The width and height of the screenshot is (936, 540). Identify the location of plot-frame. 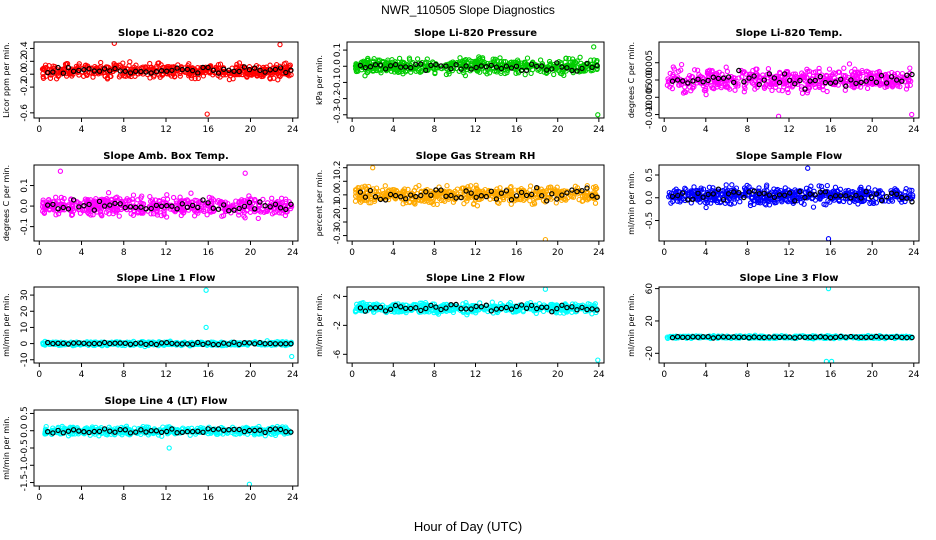
(475, 325).